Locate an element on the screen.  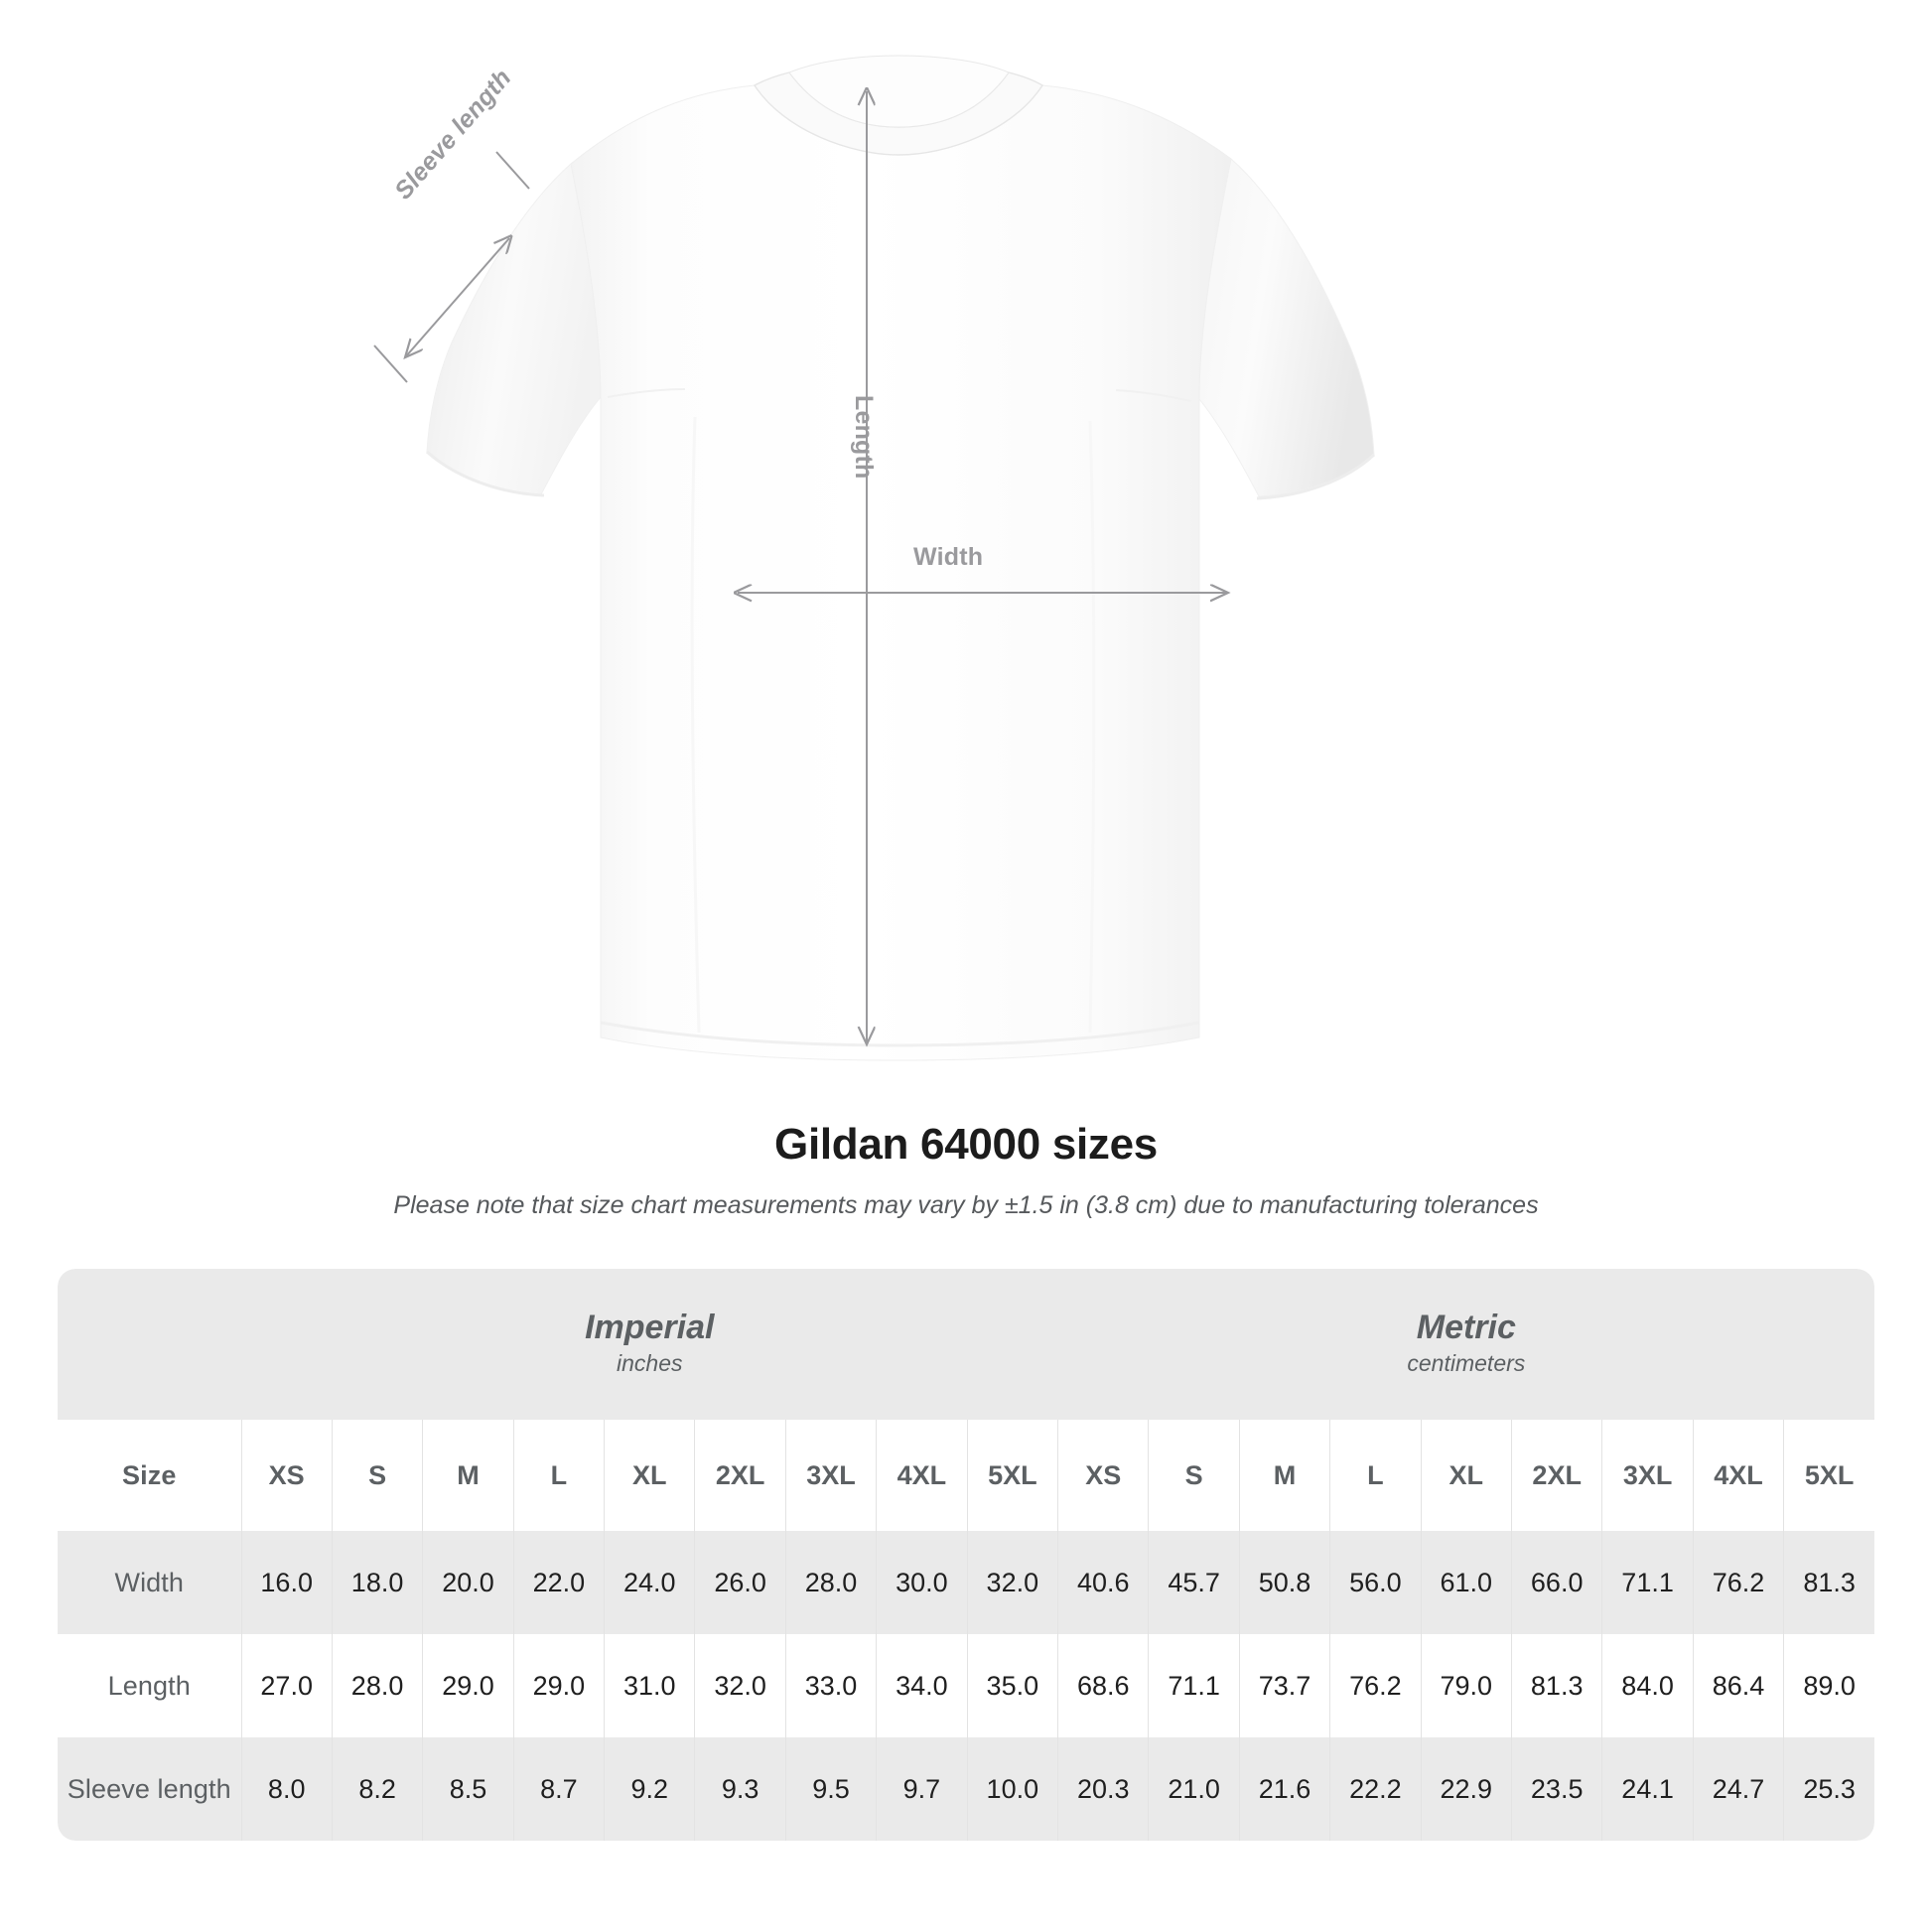
unit-group-name: Metric is located at coordinates (1466, 1328).